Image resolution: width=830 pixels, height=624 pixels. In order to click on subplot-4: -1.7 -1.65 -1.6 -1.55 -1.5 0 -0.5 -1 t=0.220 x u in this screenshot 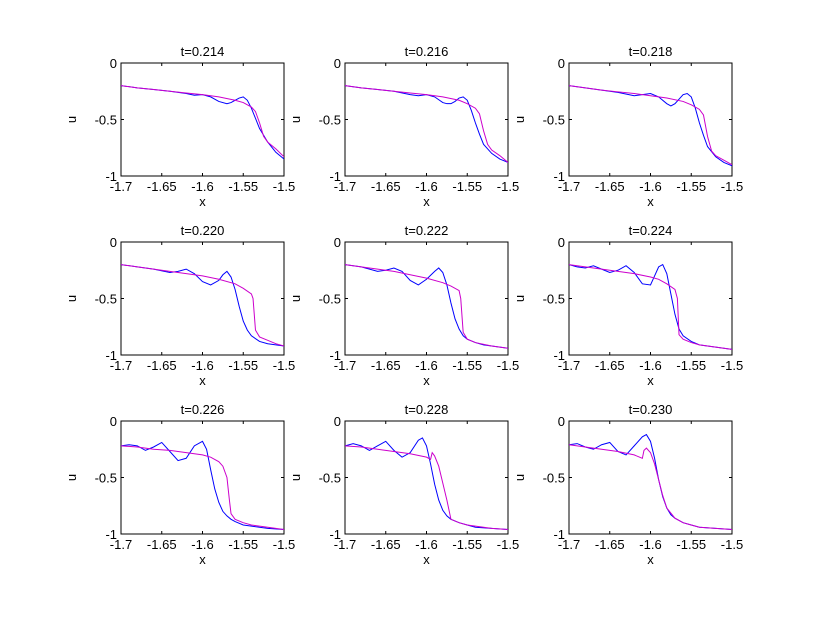, I will do `click(179, 305)`.